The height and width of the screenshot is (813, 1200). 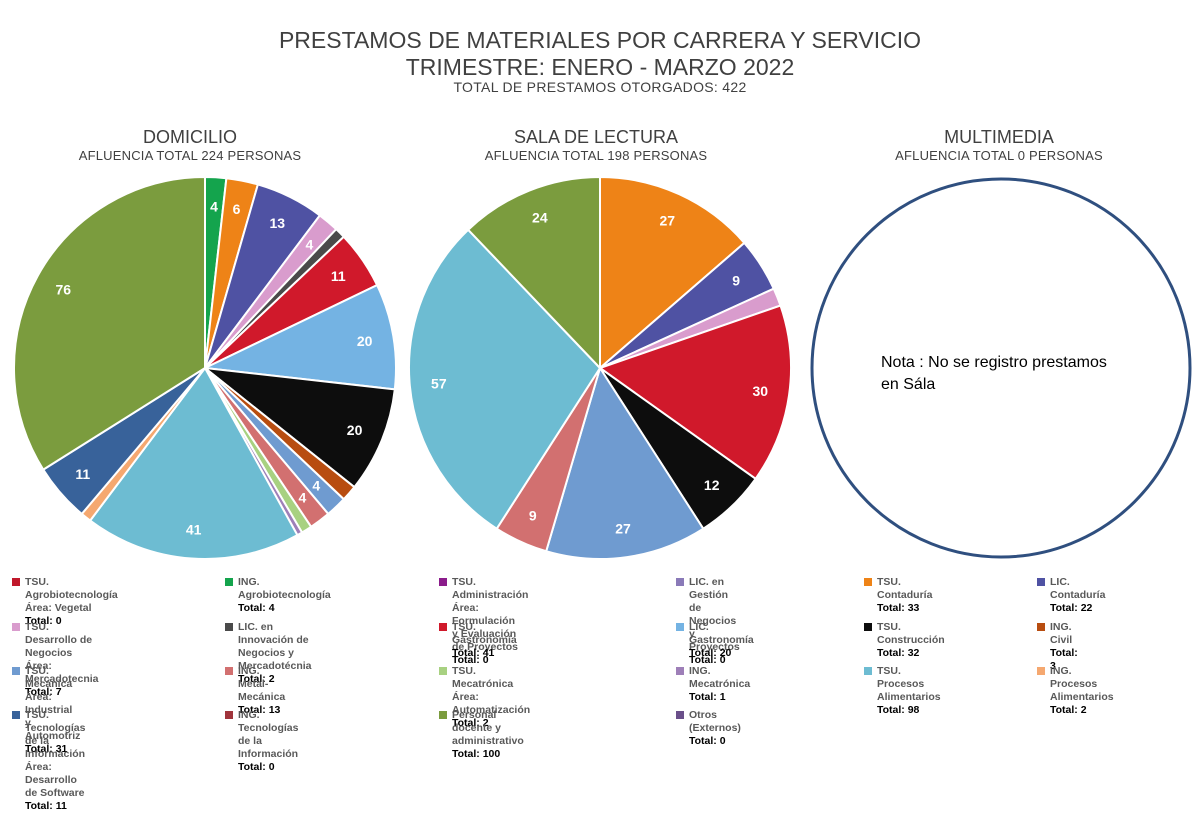 What do you see at coordinates (194, 530) in the screenshot?
I see `slice-label: 41` at bounding box center [194, 530].